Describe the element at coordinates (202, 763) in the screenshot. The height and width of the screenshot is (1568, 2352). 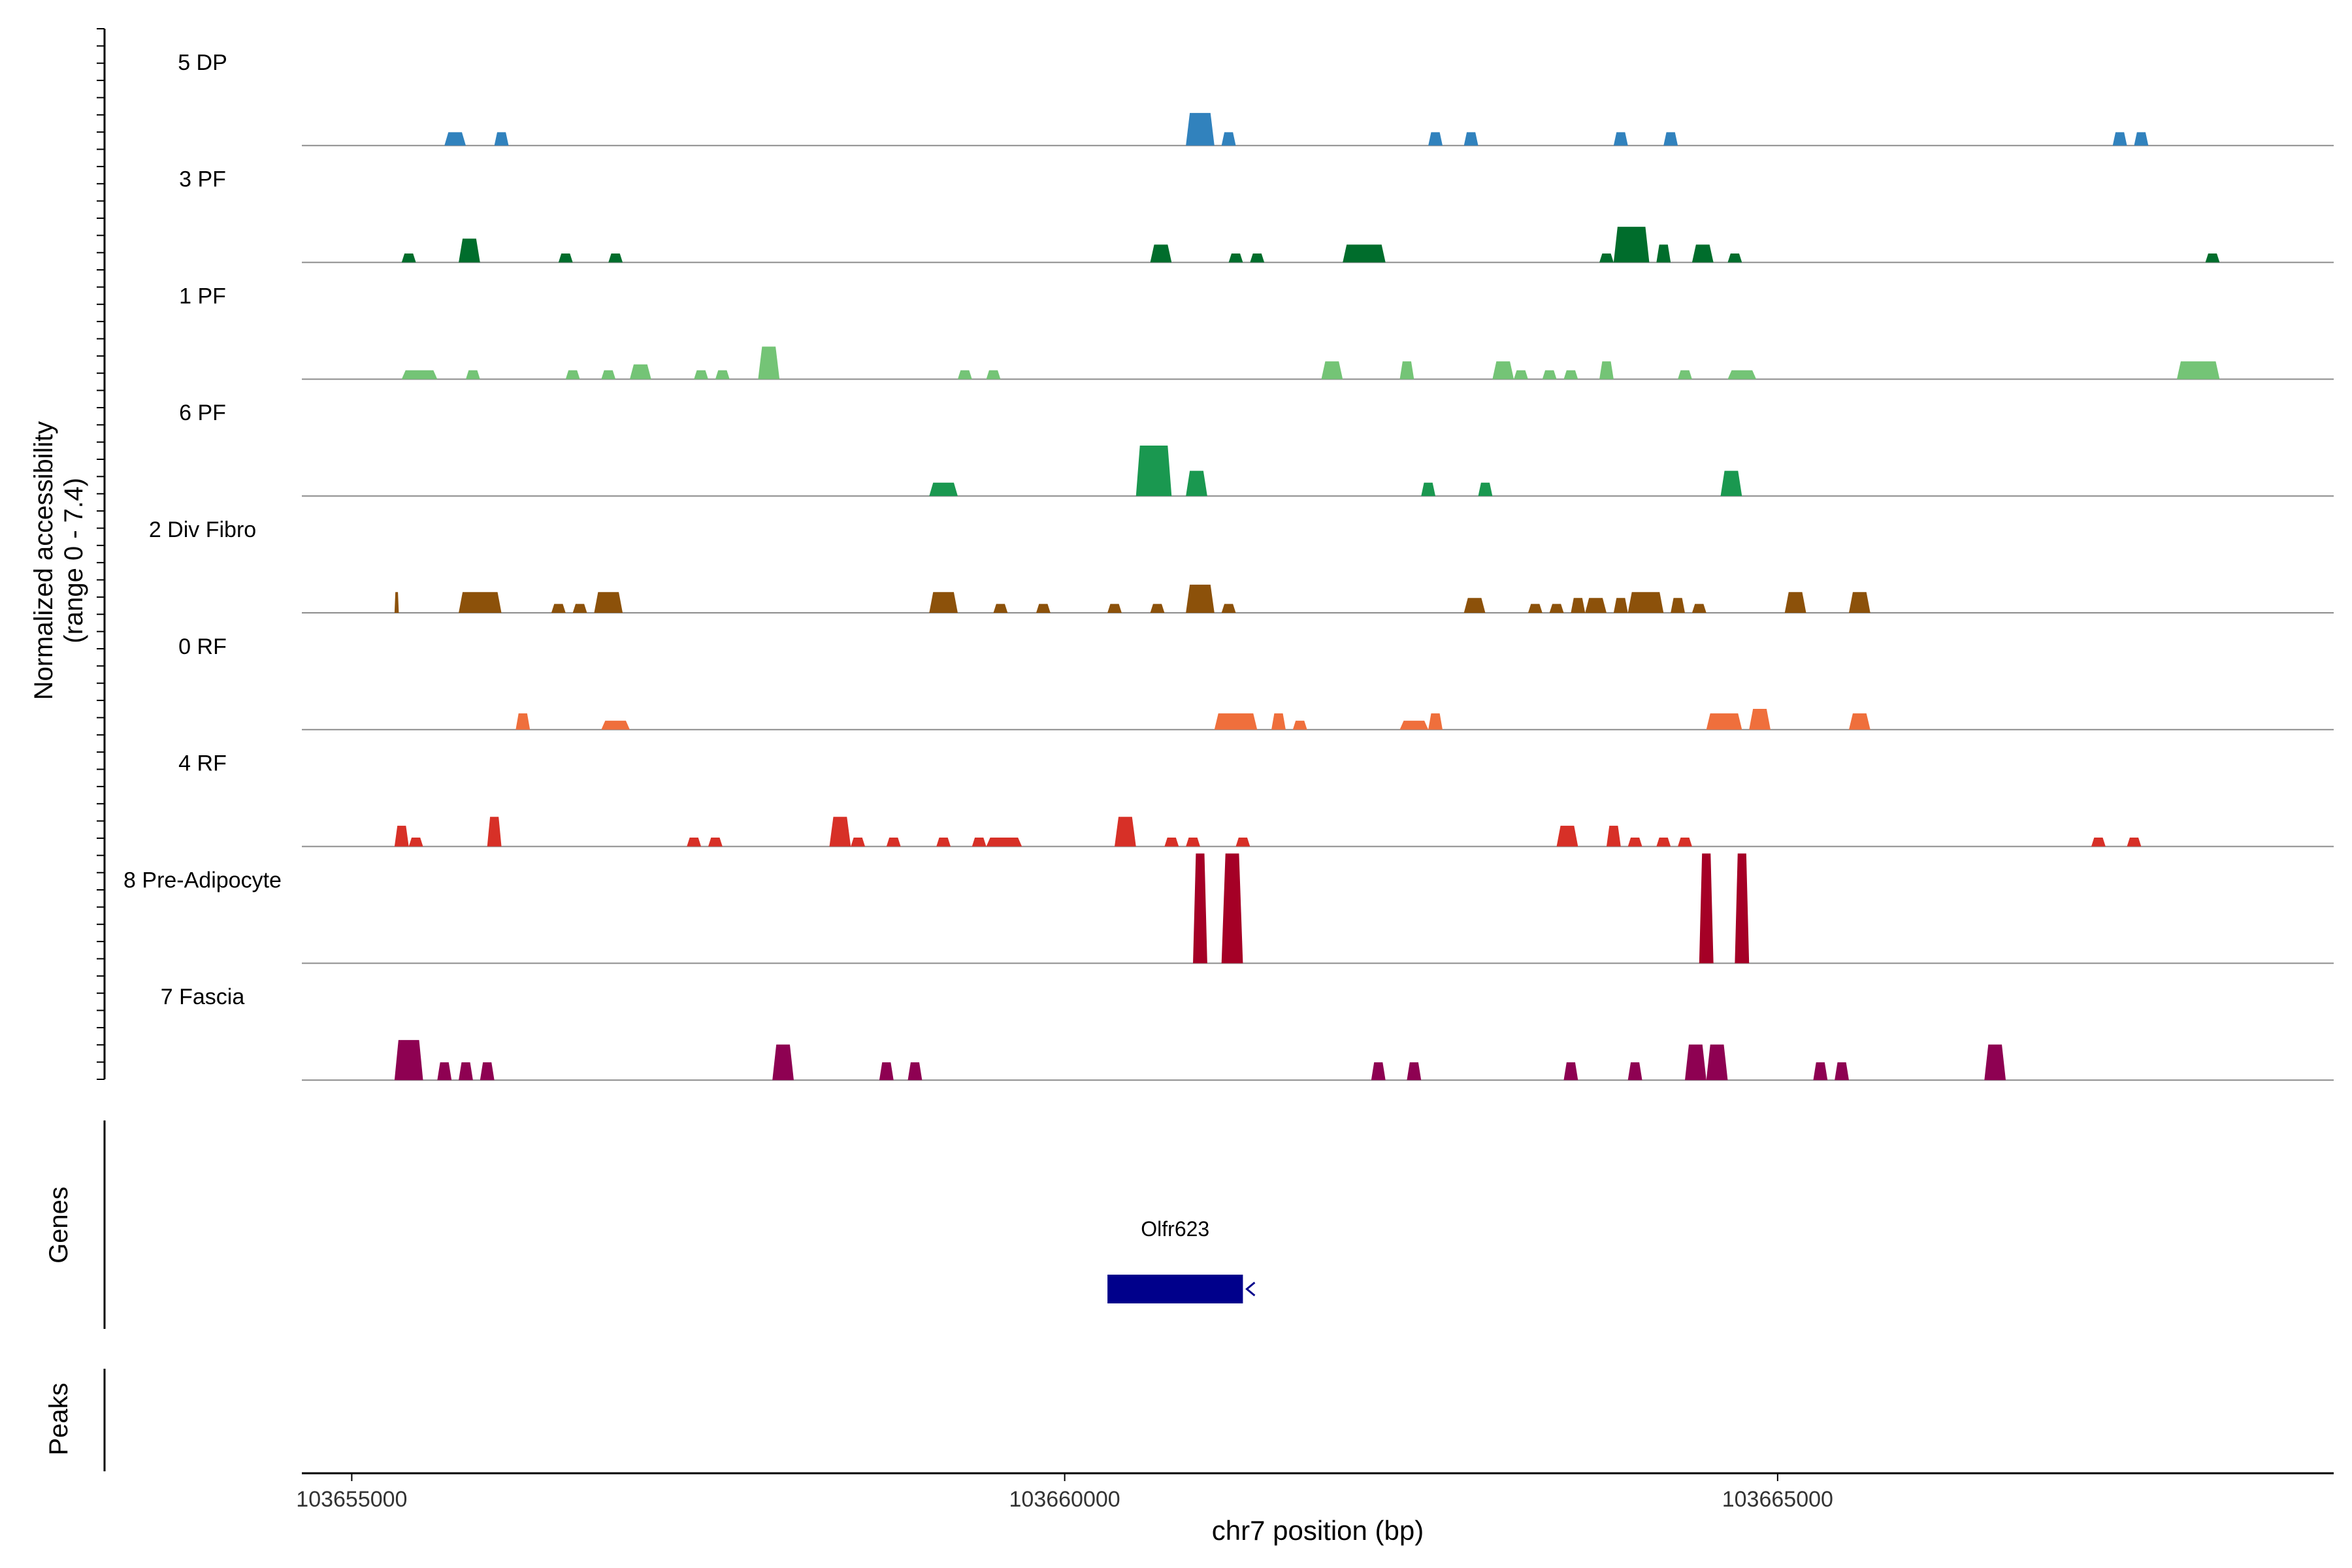
I see `track-label: 4 RF` at that location.